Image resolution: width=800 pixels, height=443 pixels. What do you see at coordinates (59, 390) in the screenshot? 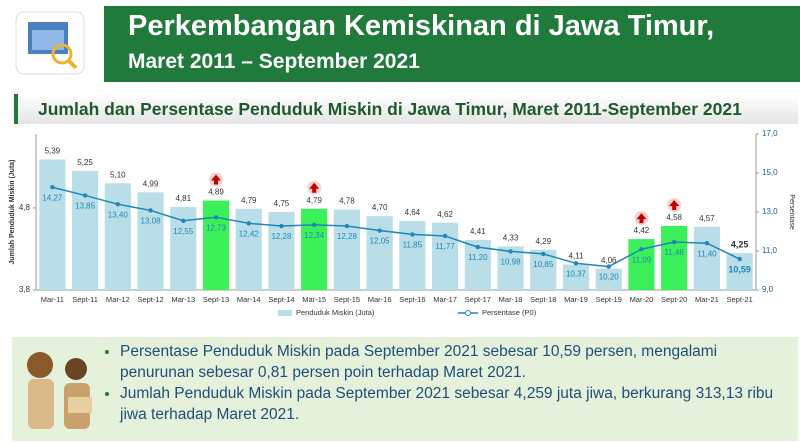
I see `illustration` at bounding box center [59, 390].